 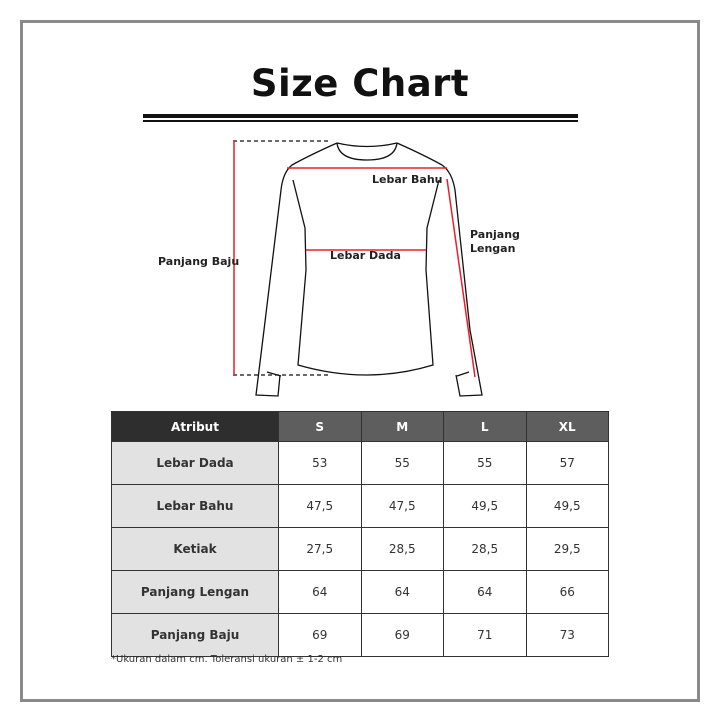 I want to click on header-atribut: Atribut, so click(x=195, y=426).